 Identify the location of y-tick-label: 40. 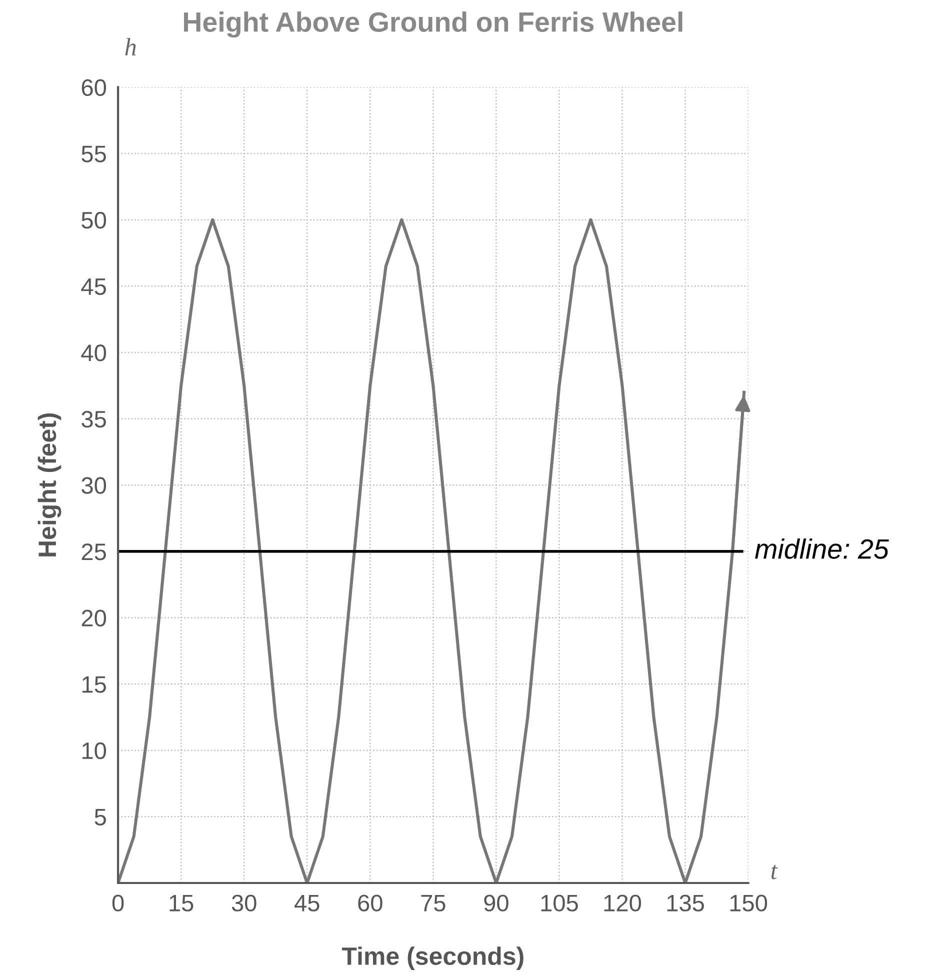
(93, 353).